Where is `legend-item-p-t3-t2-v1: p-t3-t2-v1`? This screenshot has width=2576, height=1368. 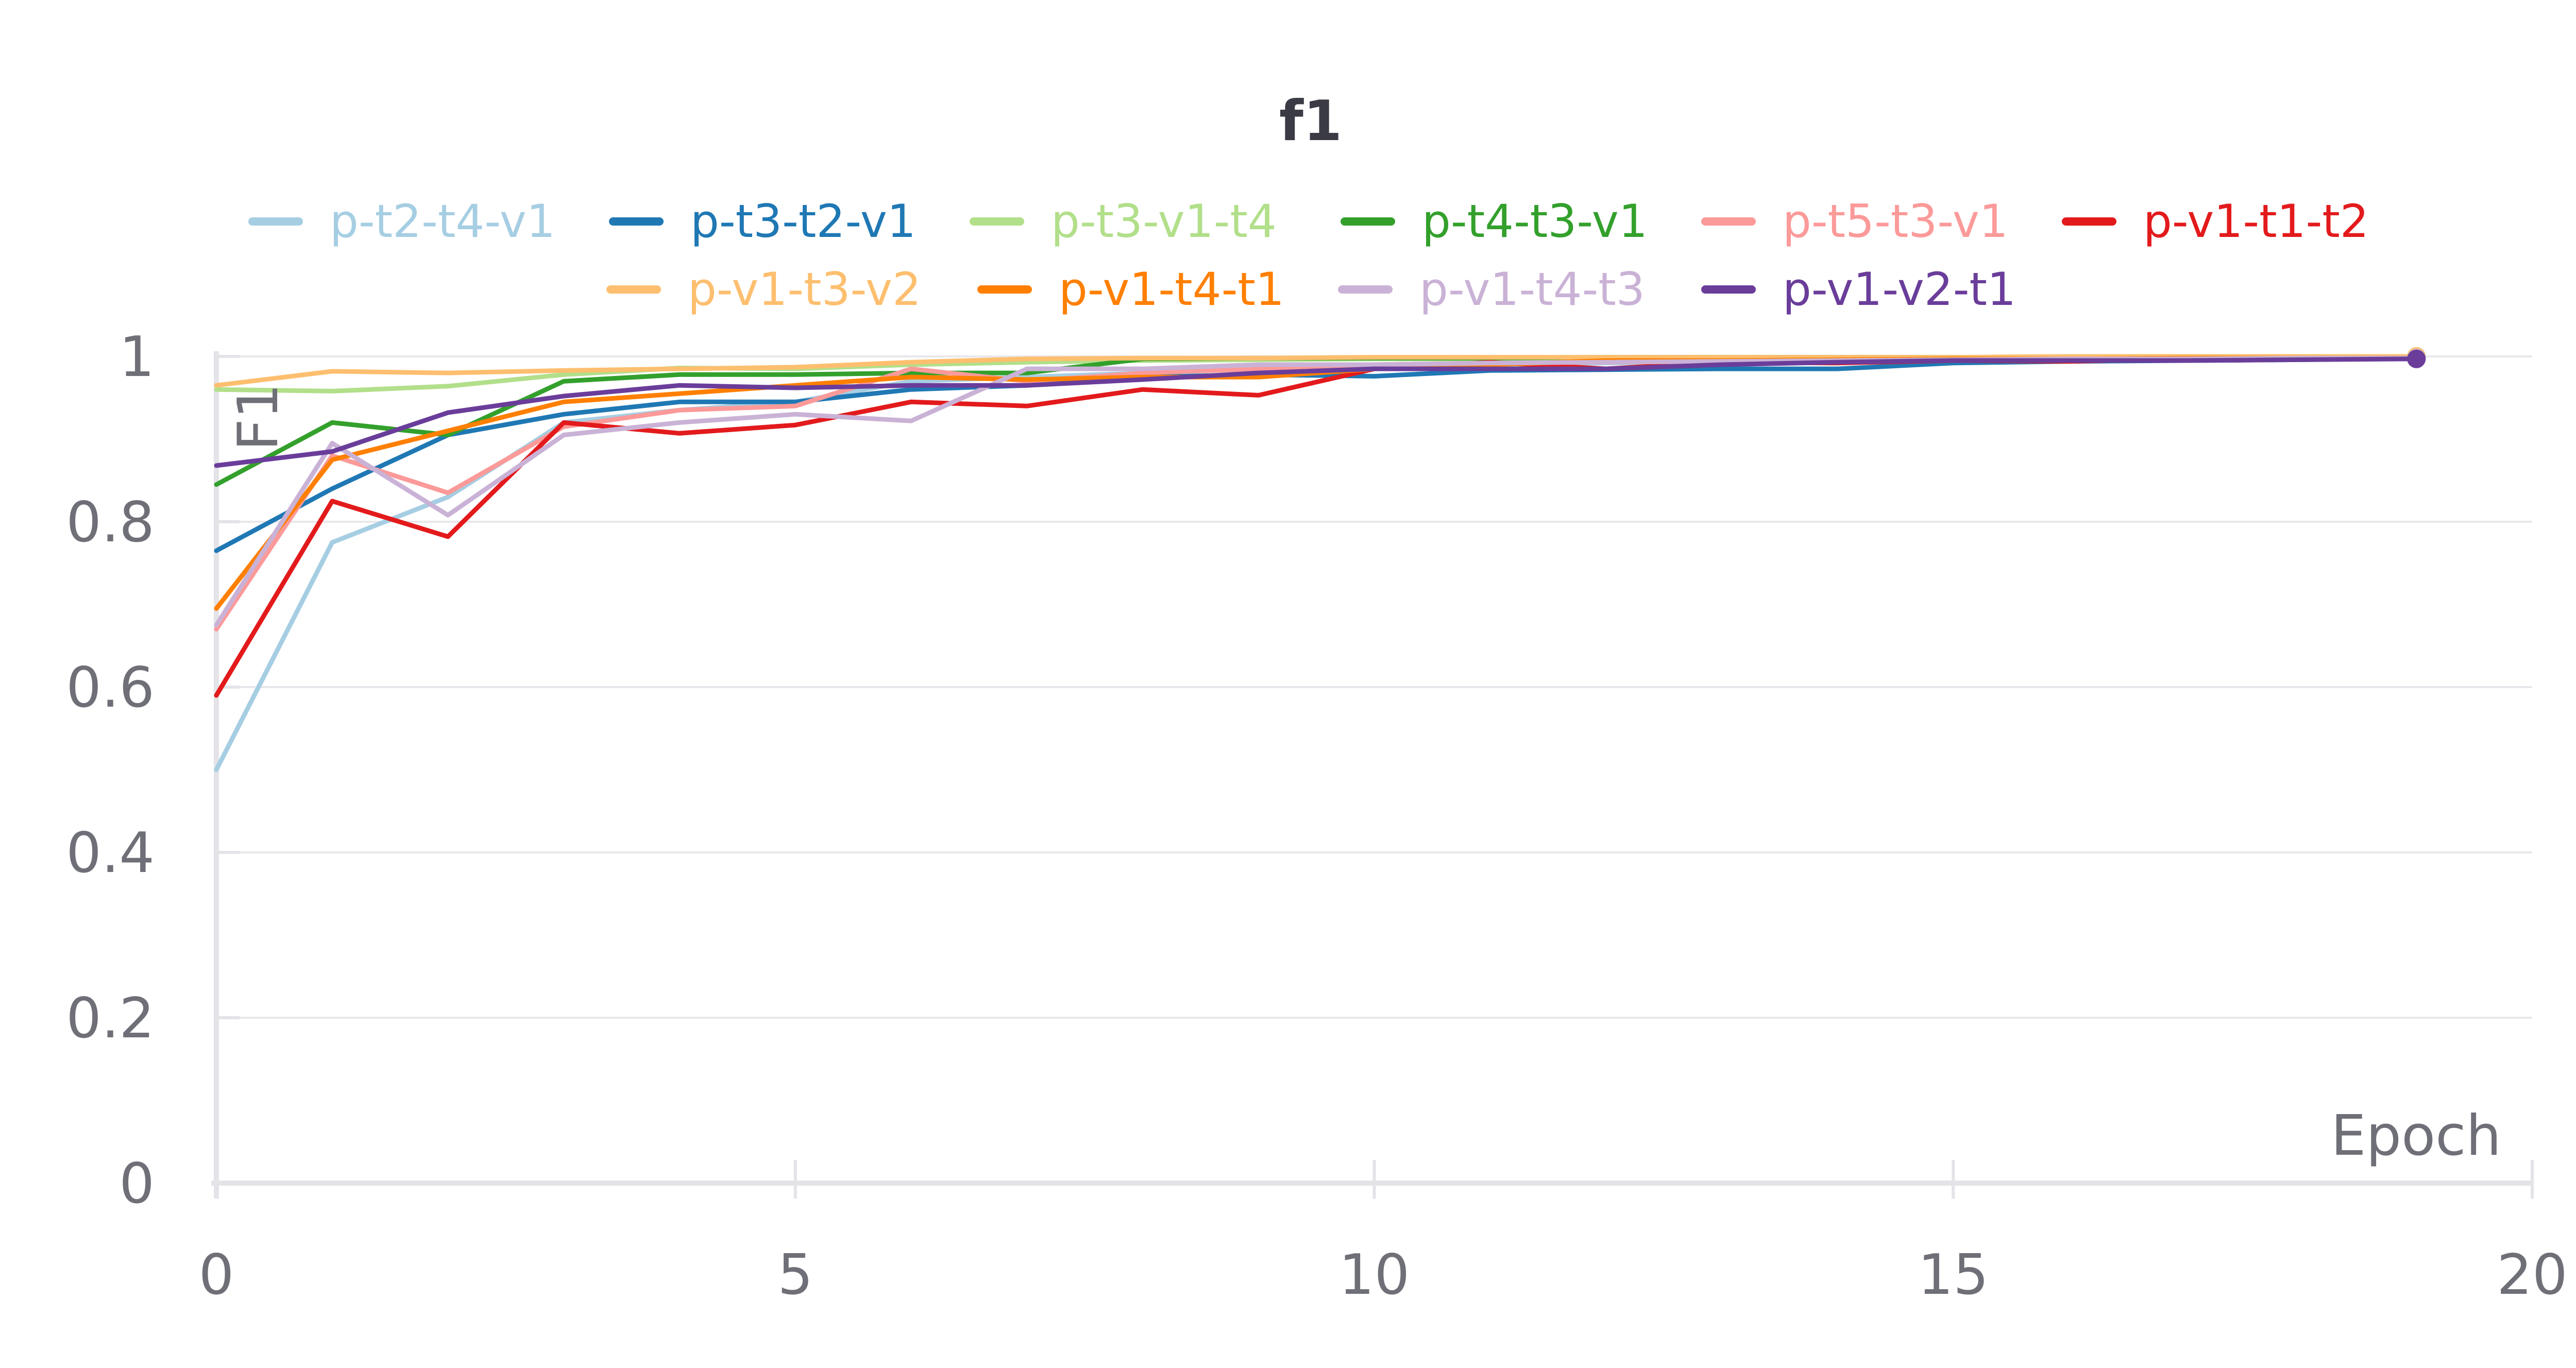
legend-item-p-t3-t2-v1: p-t3-t2-v1 is located at coordinates (762, 221).